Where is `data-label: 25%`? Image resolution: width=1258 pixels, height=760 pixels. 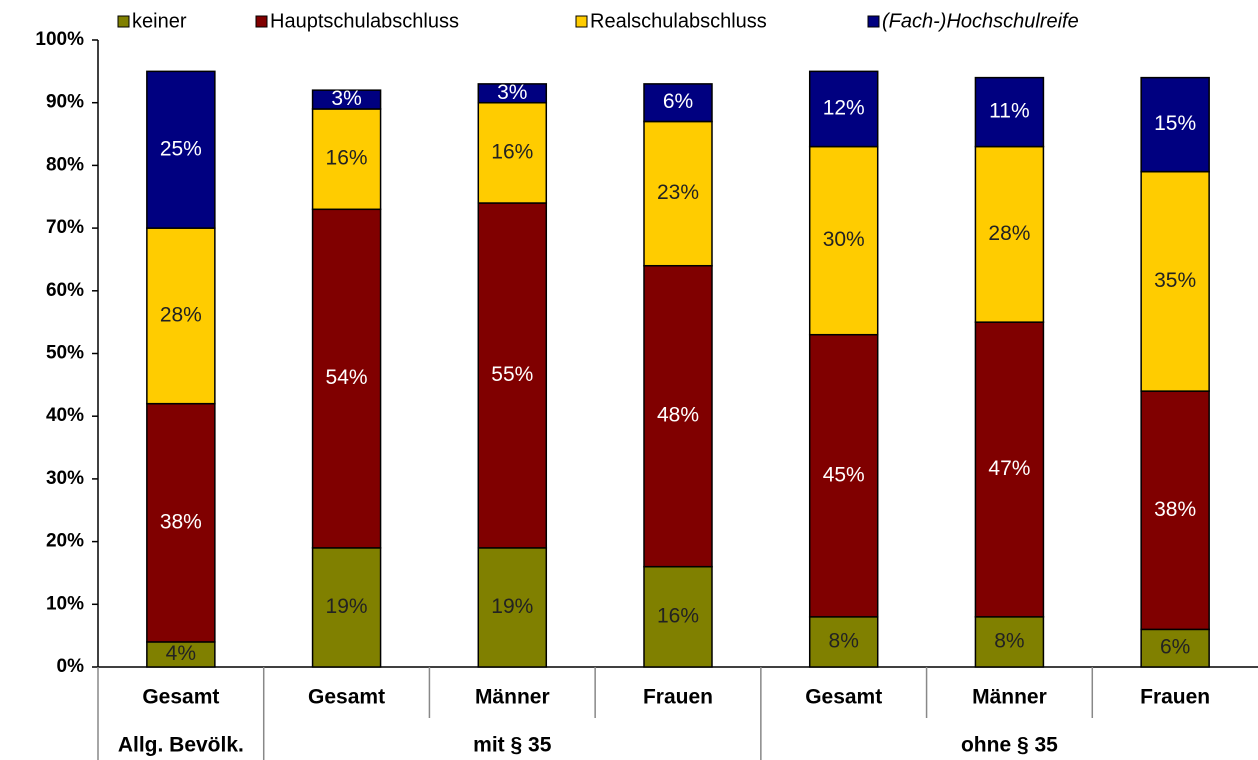 data-label: 25% is located at coordinates (181, 148).